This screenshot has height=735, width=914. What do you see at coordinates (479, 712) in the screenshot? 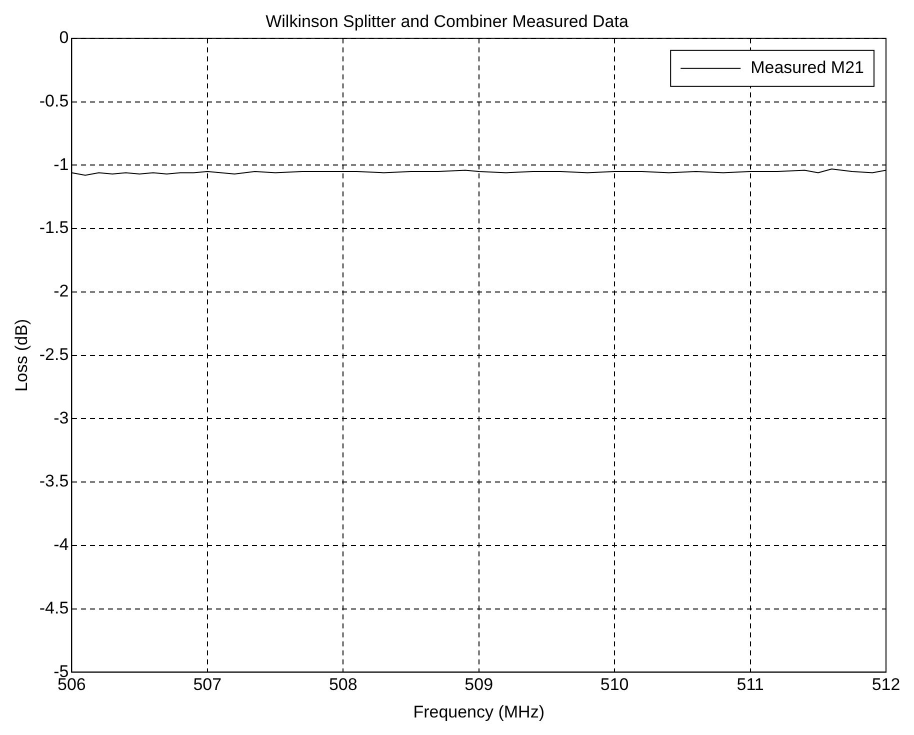
I see `x-axis-title: Frequency (MHz)` at bounding box center [479, 712].